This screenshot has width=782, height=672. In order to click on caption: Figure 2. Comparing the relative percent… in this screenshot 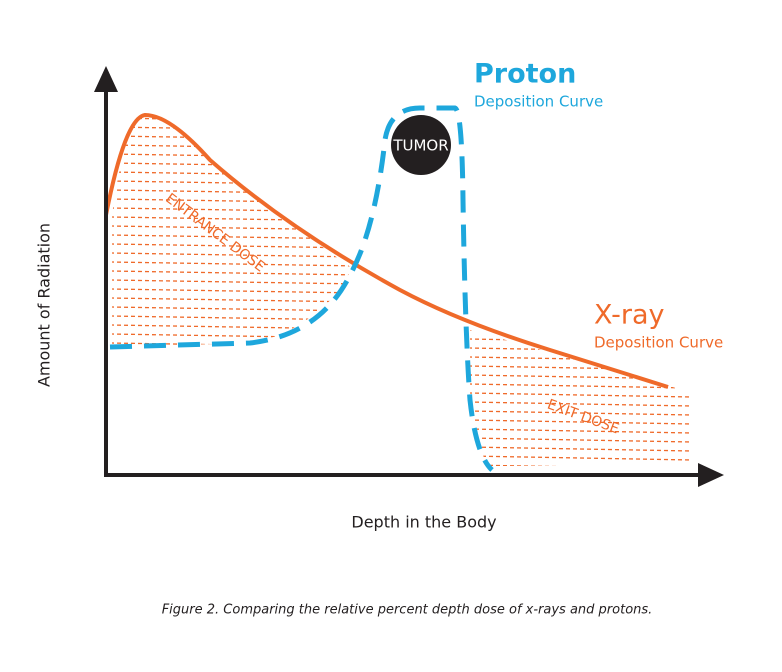, I will do `click(407, 610)`.